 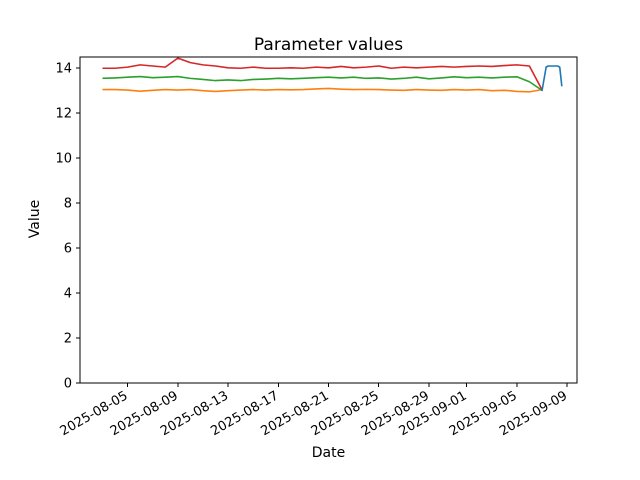 I want to click on series-line-red, so click(x=322, y=73).